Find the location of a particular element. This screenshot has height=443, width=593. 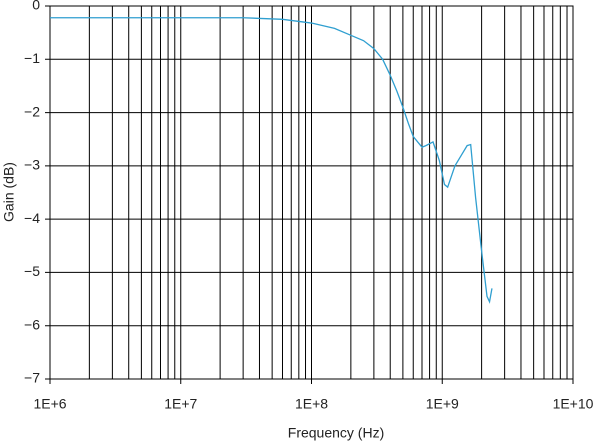

y-tick-label: 0 is located at coordinates (36, 6).